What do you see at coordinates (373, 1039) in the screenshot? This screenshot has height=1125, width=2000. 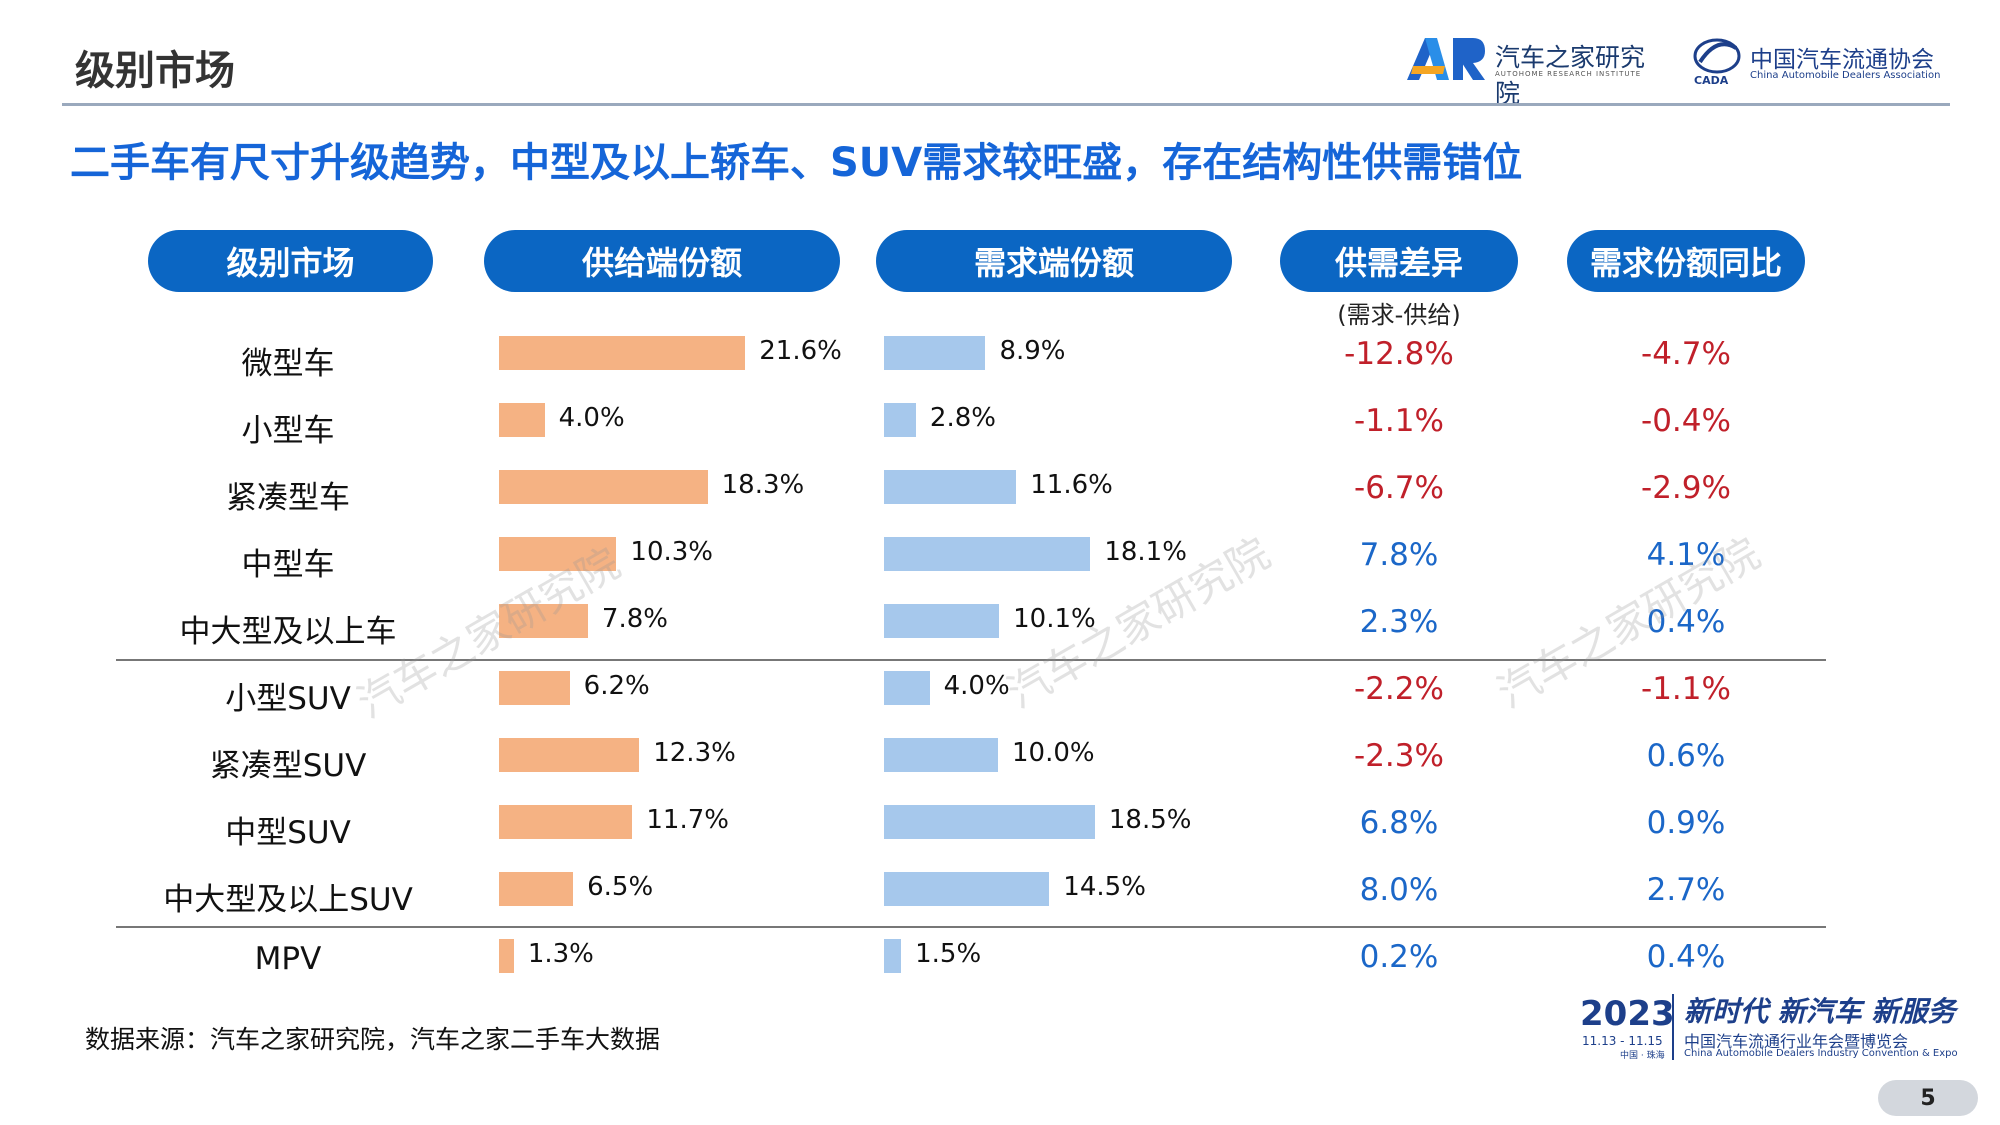 I see `data-source-note: 数据来源：汽车之家研究院，汽车之家二手车大数据` at bounding box center [373, 1039].